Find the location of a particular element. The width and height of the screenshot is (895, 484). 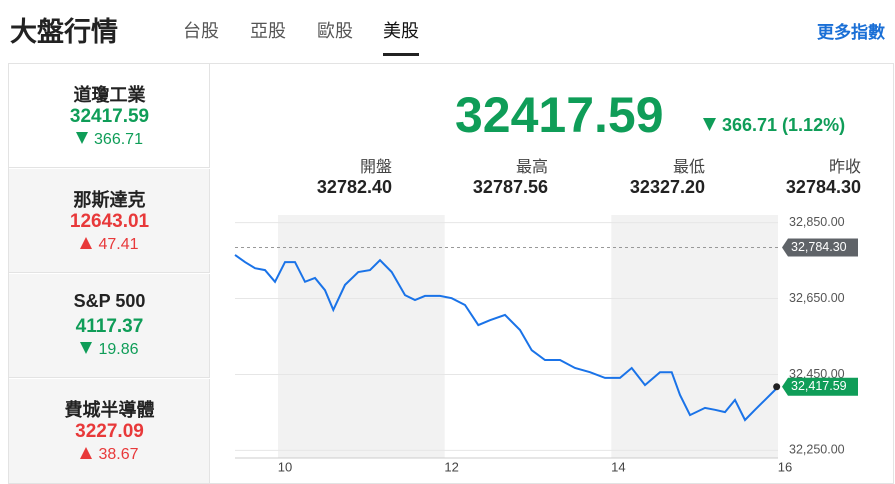

index-name: 那斯達克 is located at coordinates (109, 200).